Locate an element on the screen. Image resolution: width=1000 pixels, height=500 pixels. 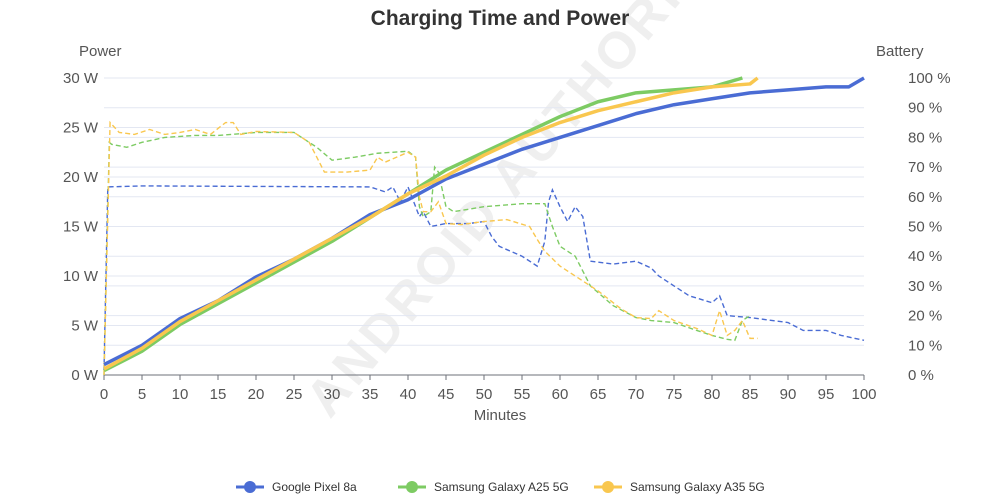
x-tick-label: 85 is located at coordinates (750, 394).